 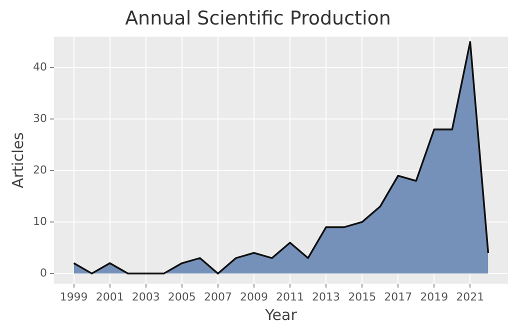 I want to click on x-tick-label: 2003, so click(x=146, y=297).